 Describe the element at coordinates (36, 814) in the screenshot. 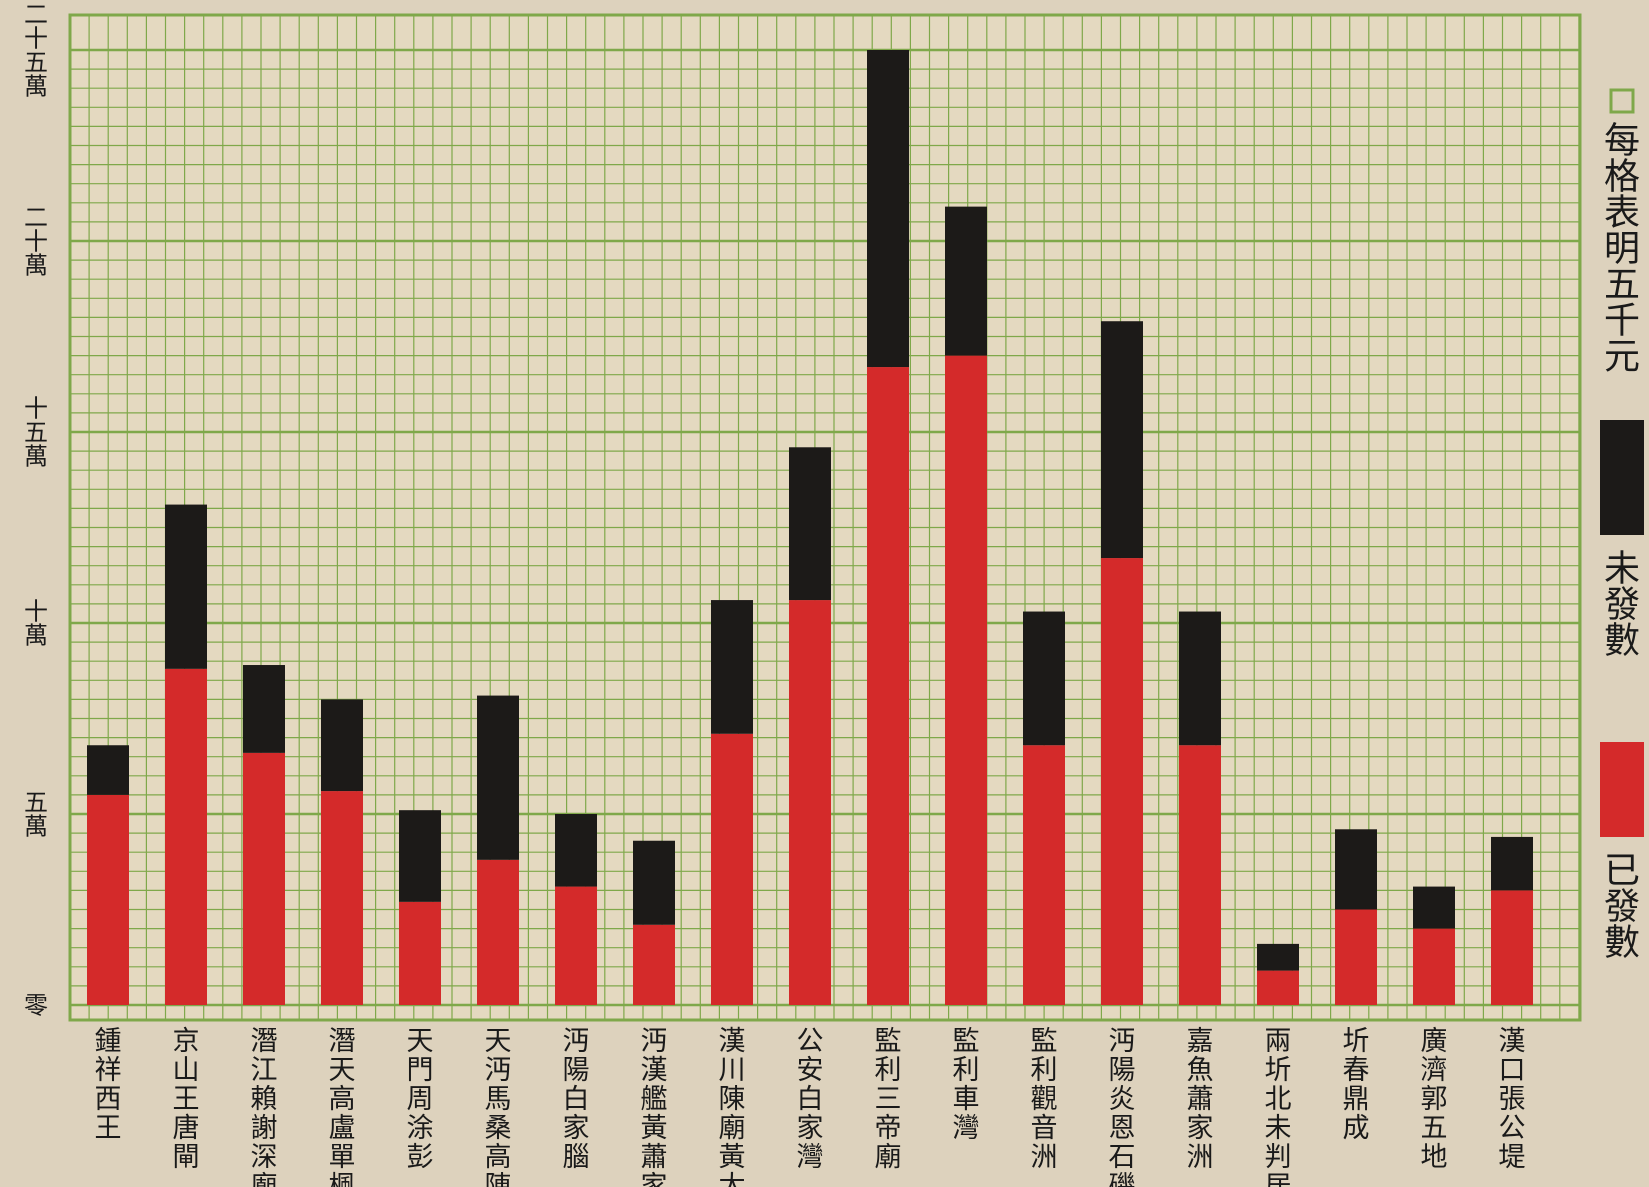

I see `y-tick-label: 五萬` at that location.